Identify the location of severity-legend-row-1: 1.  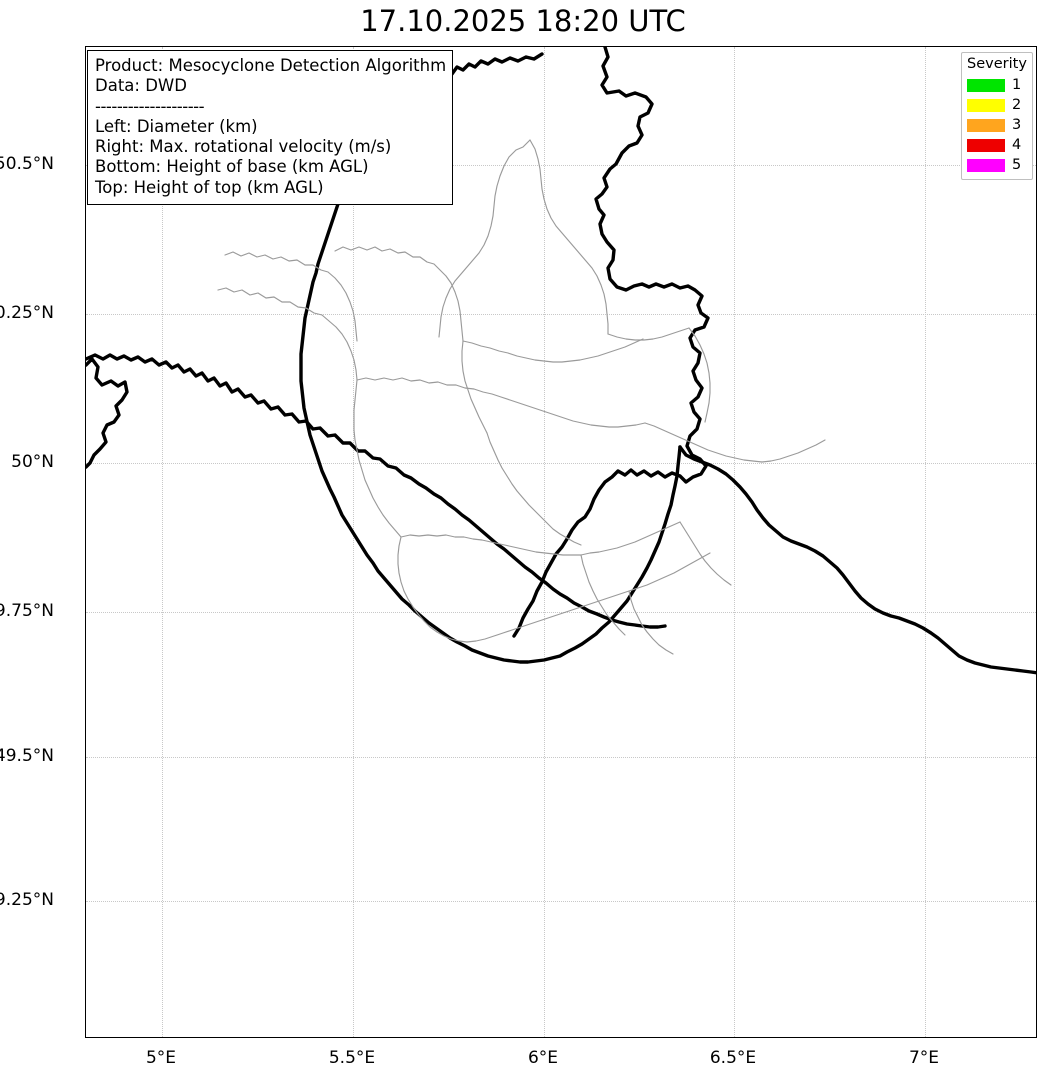
(997, 85).